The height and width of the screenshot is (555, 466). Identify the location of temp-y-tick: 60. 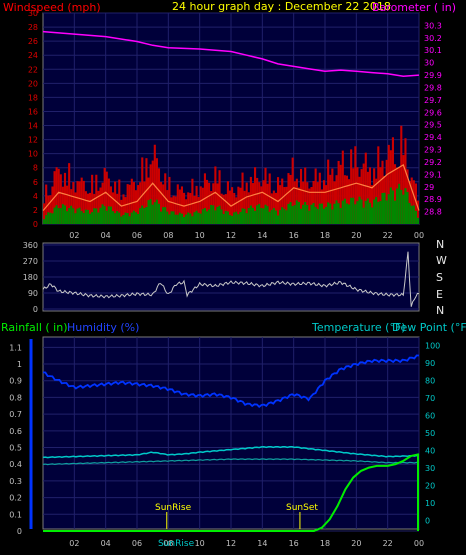
(430, 416).